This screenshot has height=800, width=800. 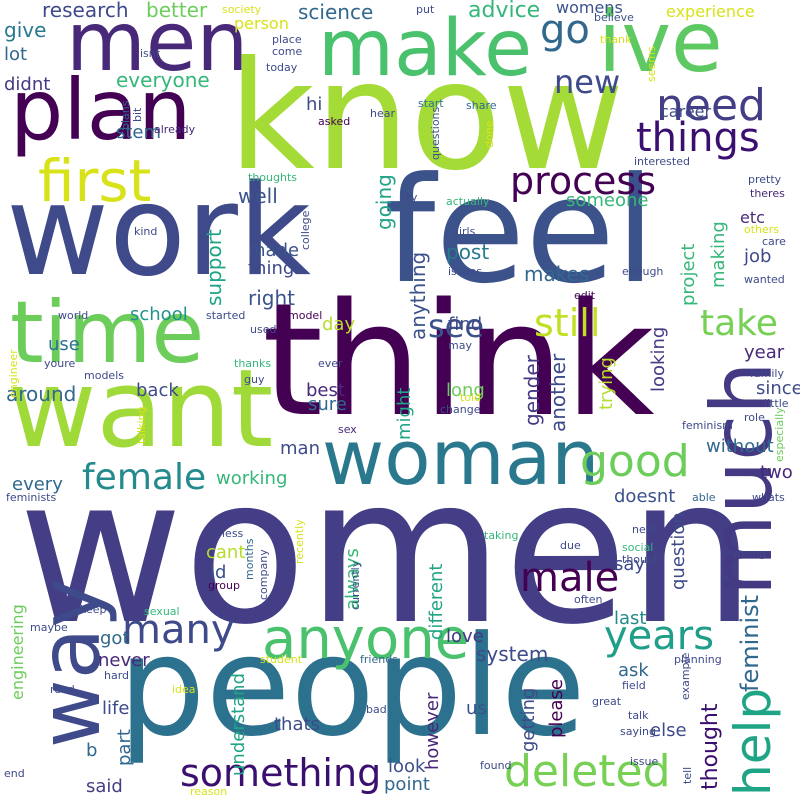 What do you see at coordinates (464, 231) in the screenshot?
I see `word: girls` at bounding box center [464, 231].